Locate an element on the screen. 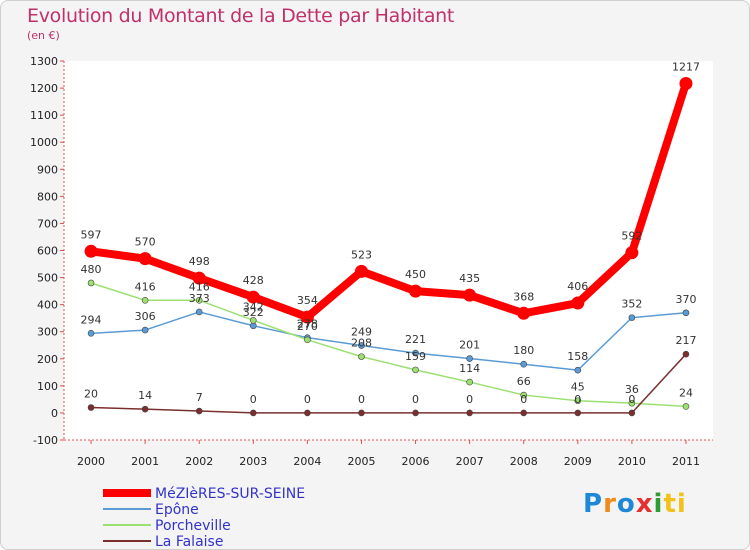  x-tick-label: 2000 is located at coordinates (91, 461).